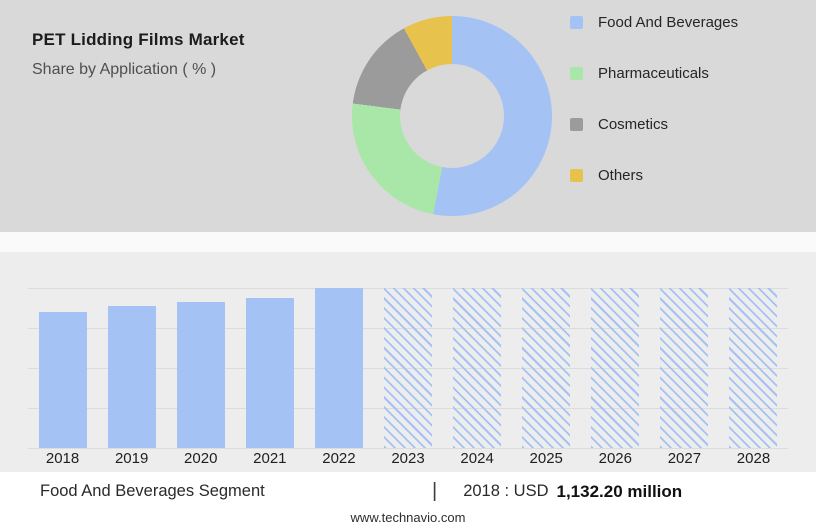  I want to click on year-label: 2024, so click(477, 458).